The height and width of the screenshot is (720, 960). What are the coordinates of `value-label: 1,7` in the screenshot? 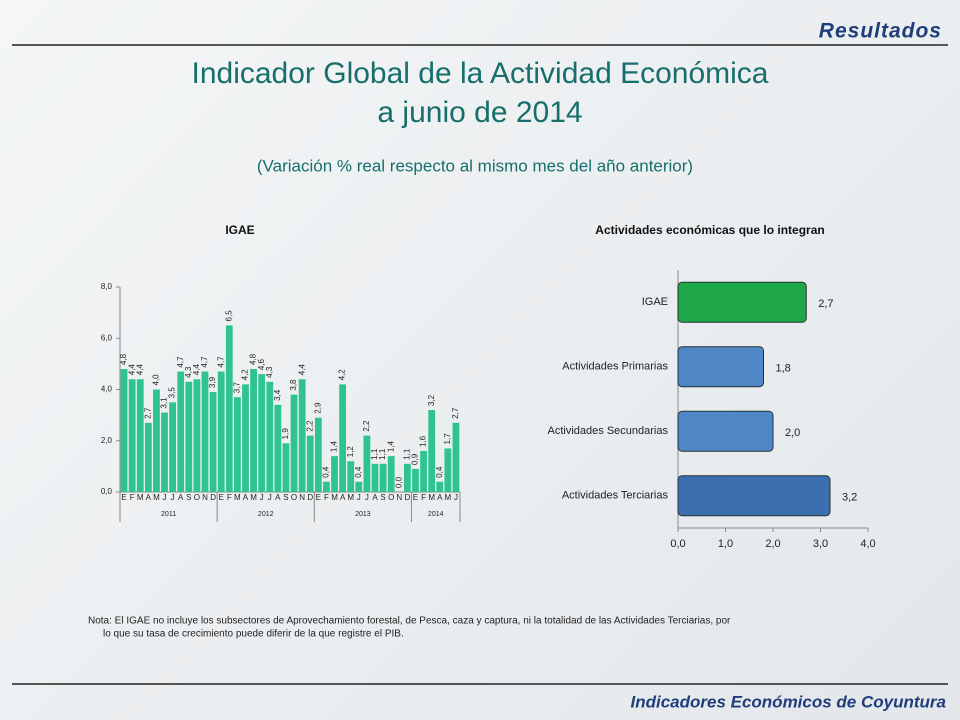 It's located at (447, 439).